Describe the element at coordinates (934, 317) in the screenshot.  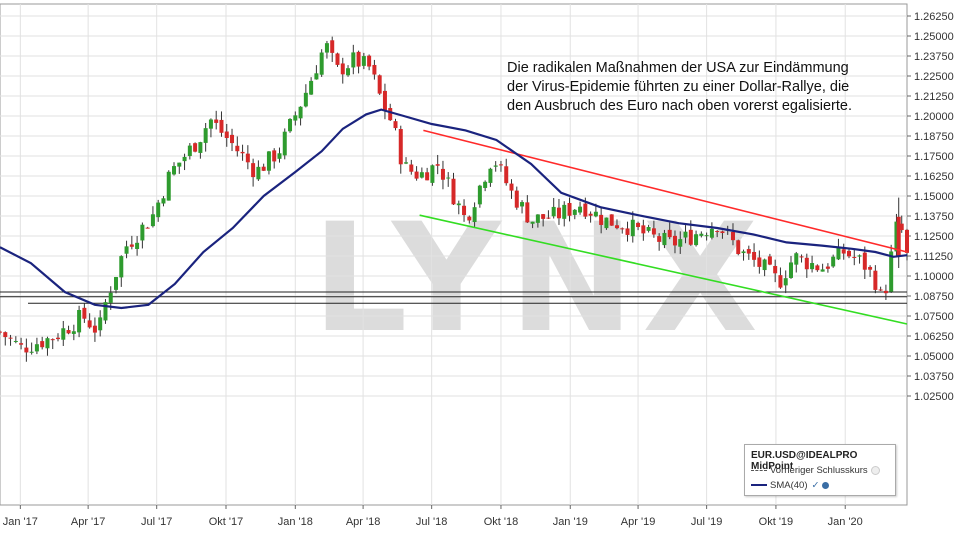
I see `y-tick-label: 1.07500` at that location.